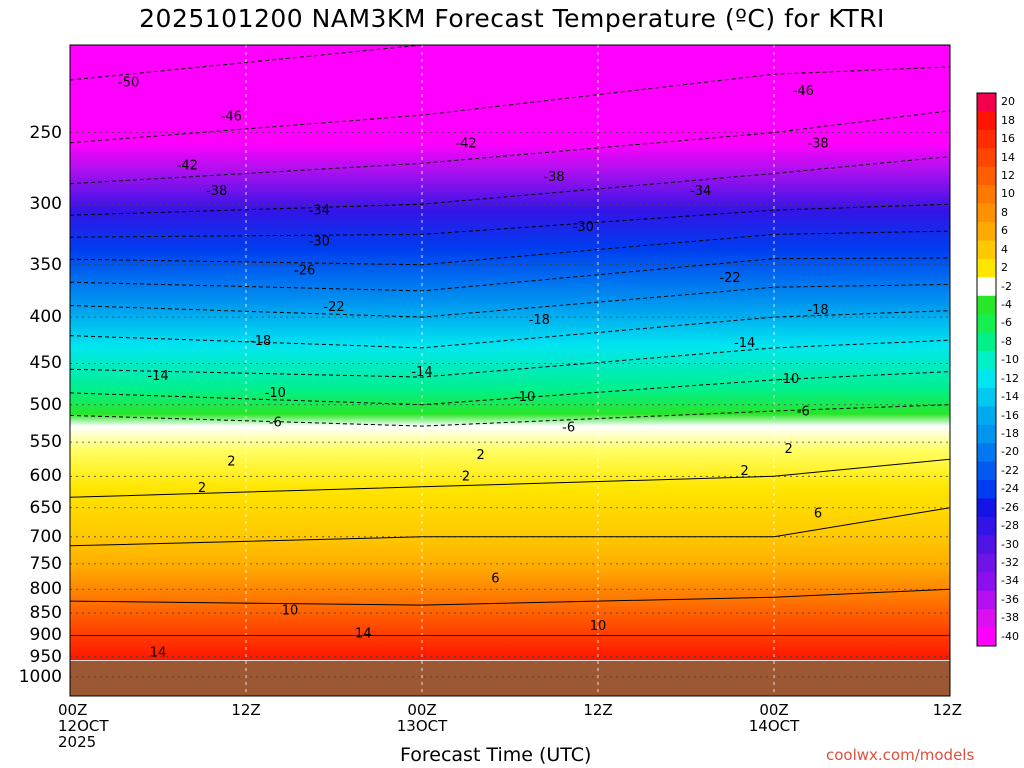  I want to click on x-tick-label: 00Z 14OCT, so click(774, 718).